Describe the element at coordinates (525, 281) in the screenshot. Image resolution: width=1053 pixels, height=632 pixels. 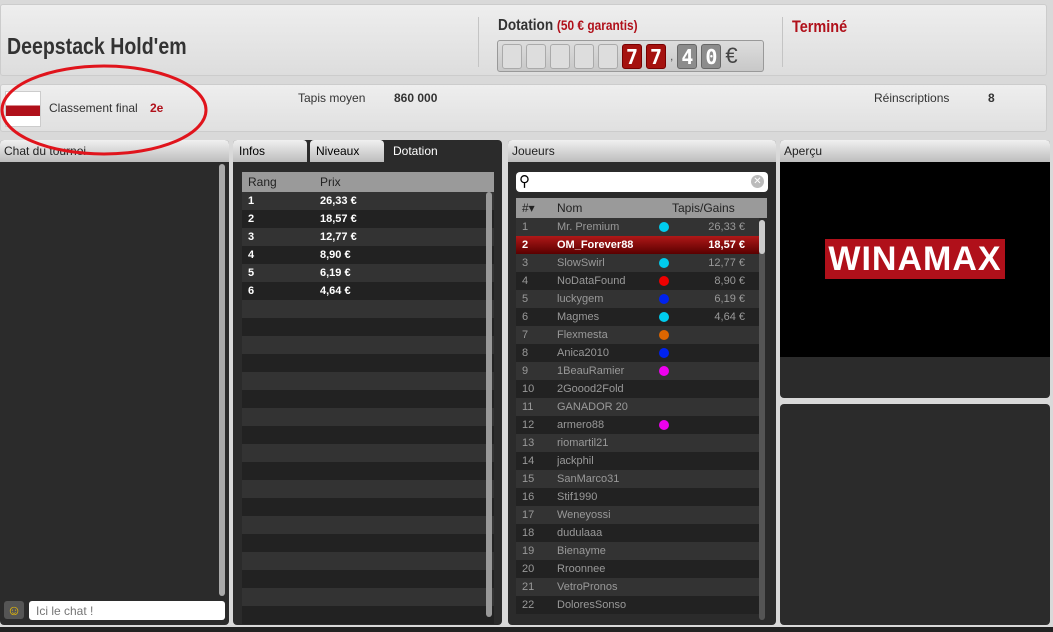
I see `player-rank: 4` at that location.